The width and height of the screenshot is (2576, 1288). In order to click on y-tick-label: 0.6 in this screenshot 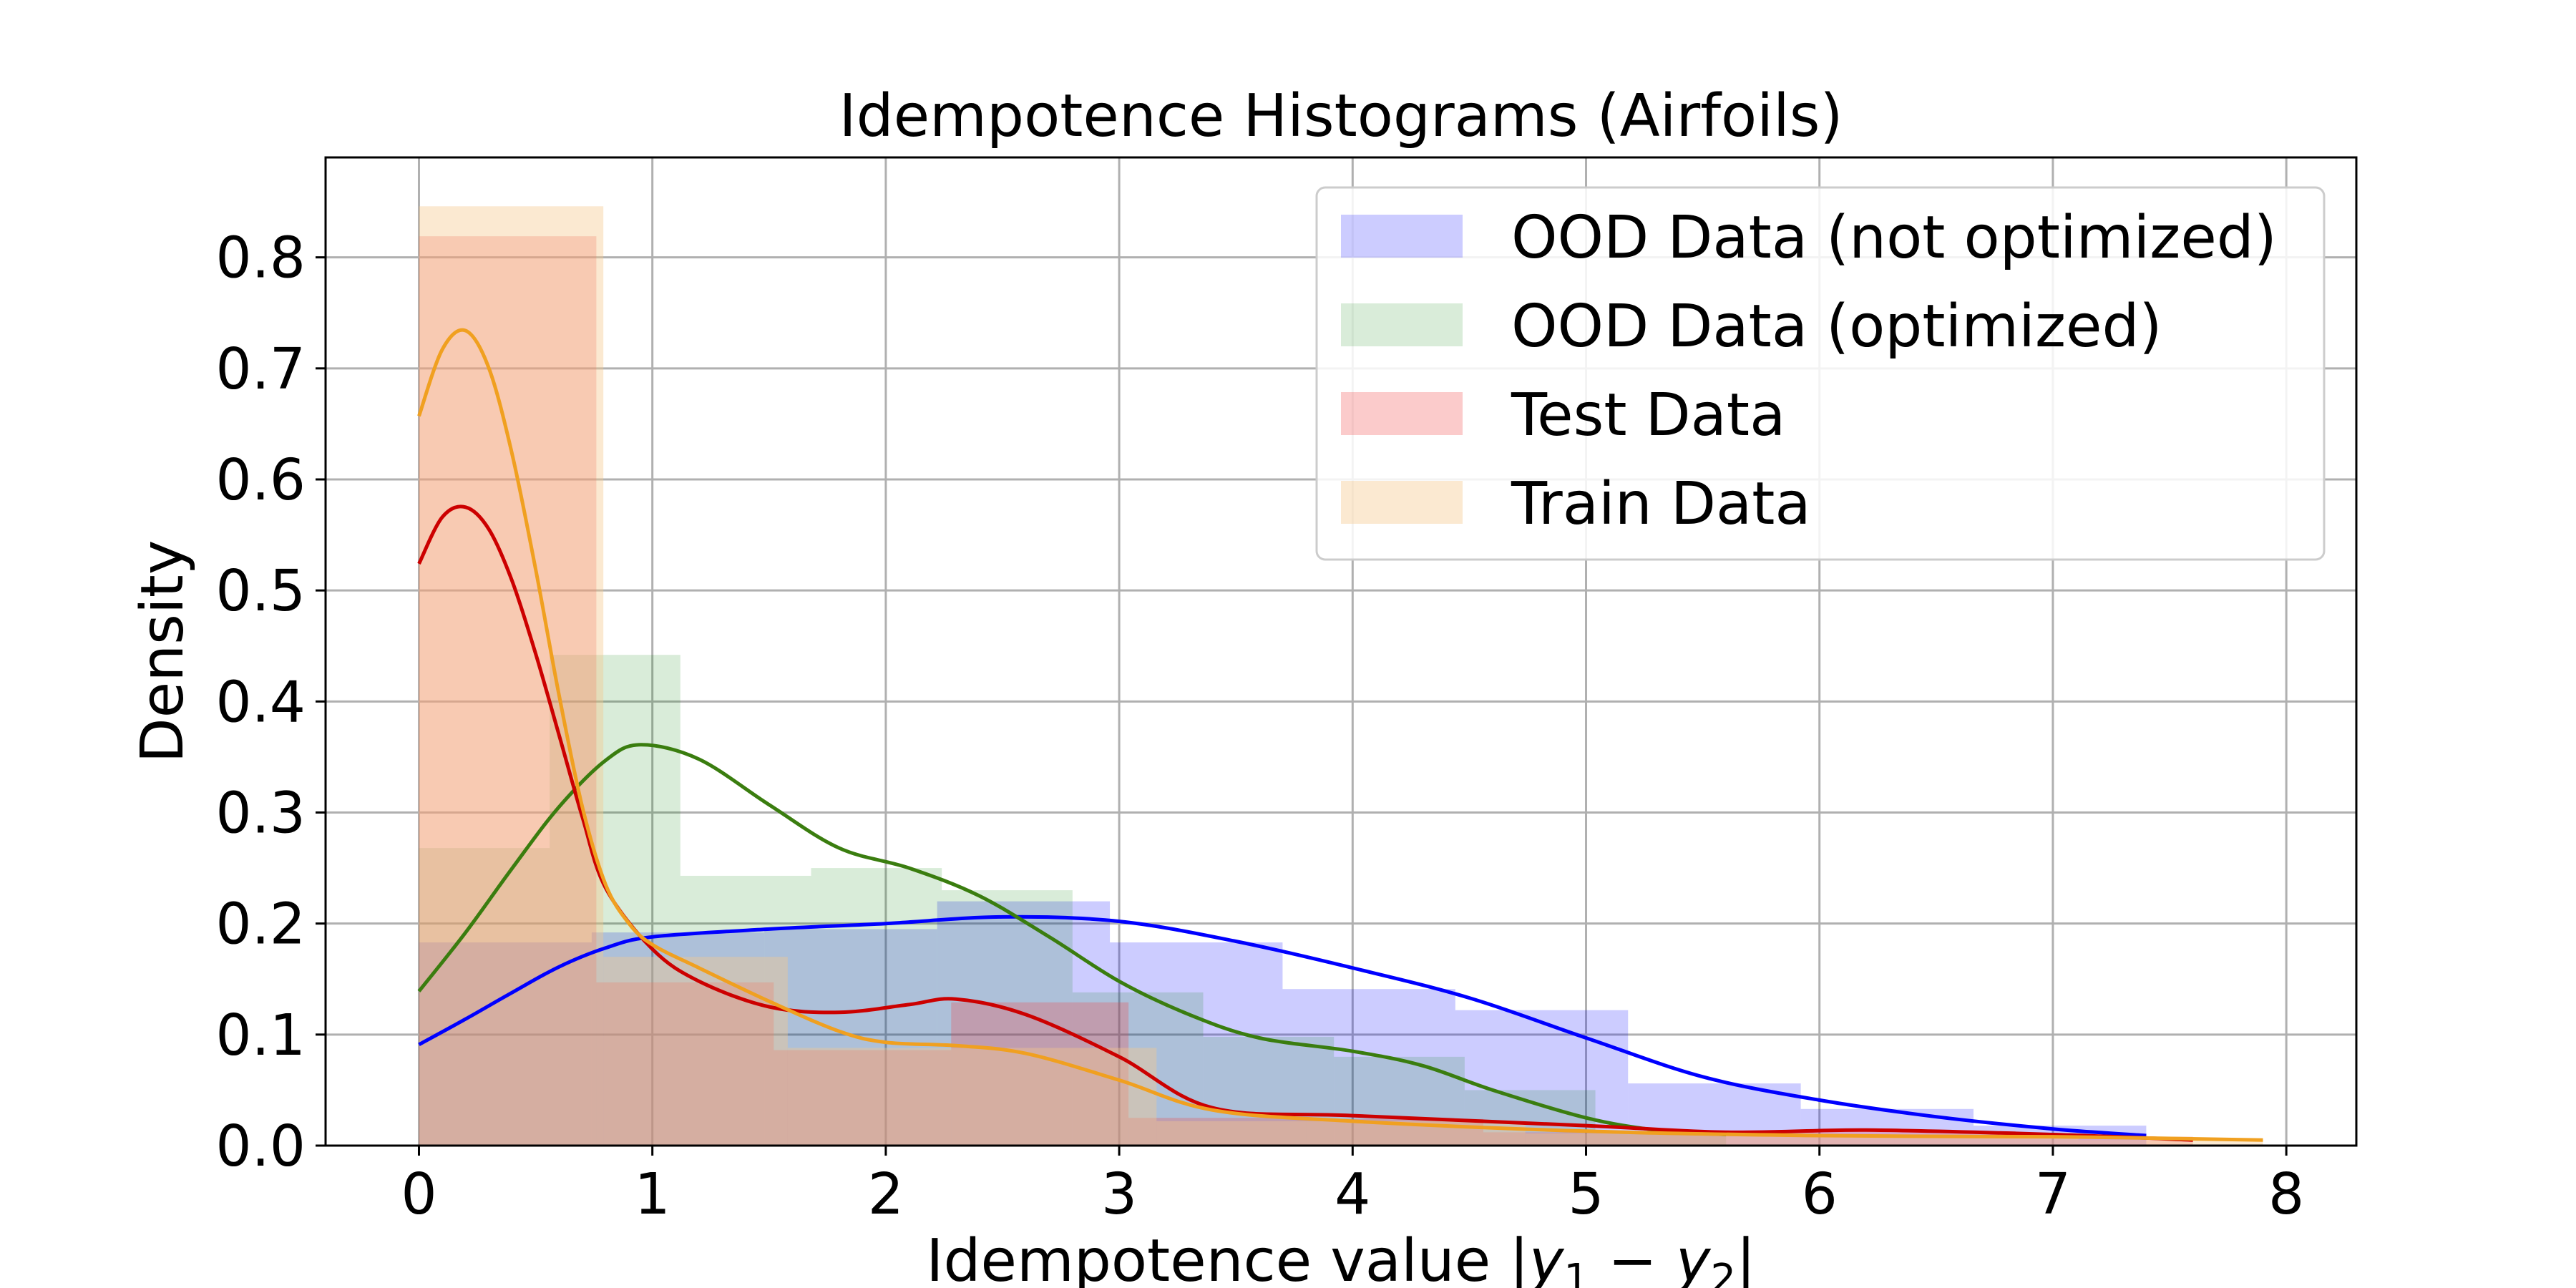, I will do `click(260, 480)`.